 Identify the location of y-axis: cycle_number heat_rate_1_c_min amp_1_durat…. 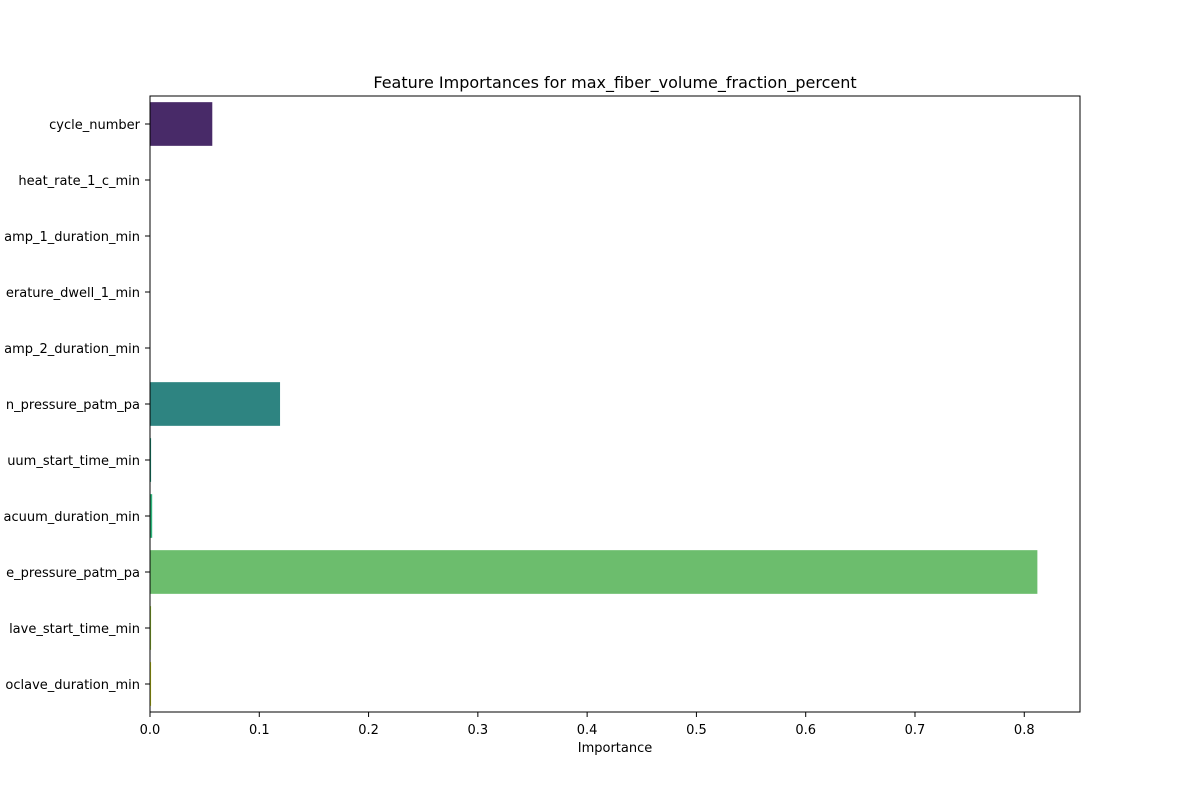
(77, 405).